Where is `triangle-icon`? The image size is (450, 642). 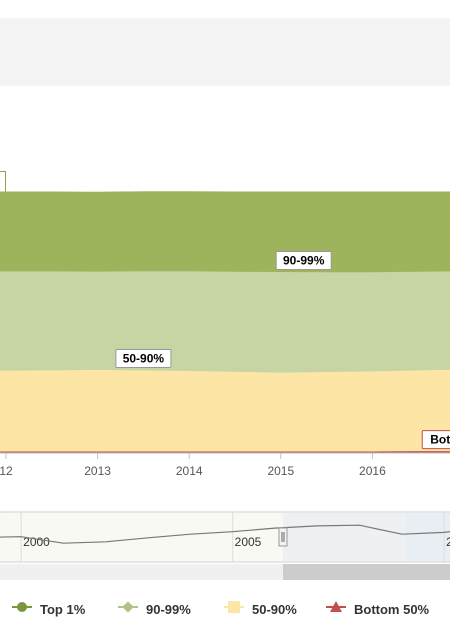
triangle-icon is located at coordinates (336, 609).